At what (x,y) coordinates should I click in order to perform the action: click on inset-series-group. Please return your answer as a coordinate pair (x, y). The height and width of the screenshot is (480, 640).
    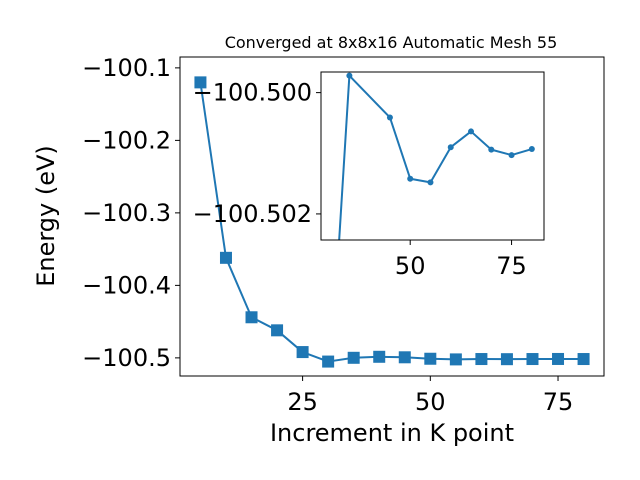
    Looking at the image, I should click on (436, 156).